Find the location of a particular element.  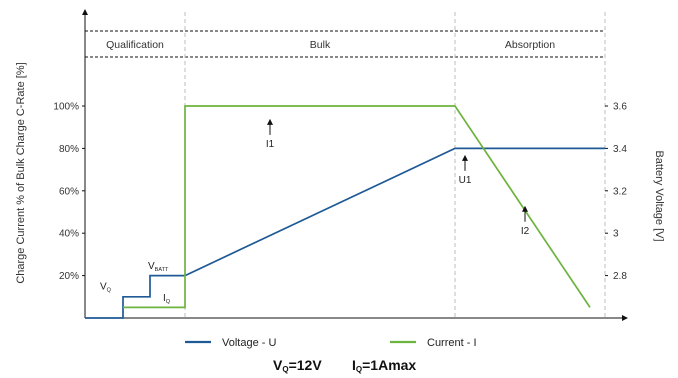

phase-label: Absorption is located at coordinates (530, 45).